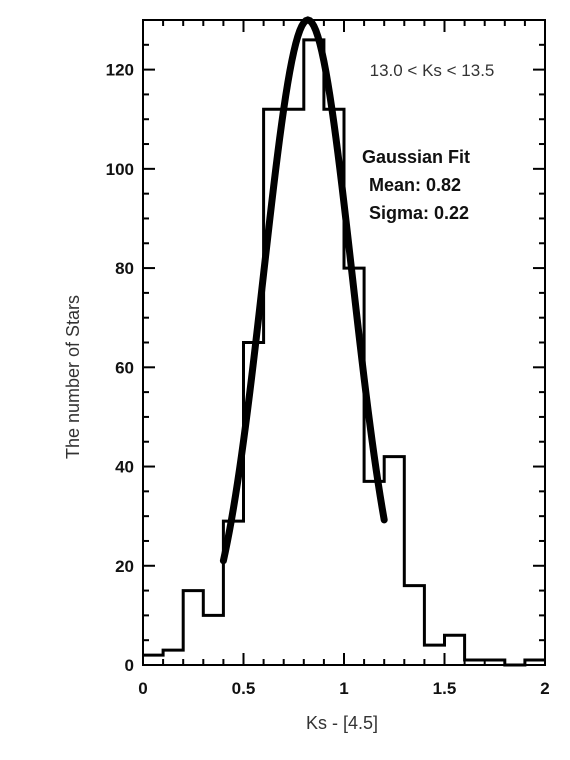 The image size is (570, 760). What do you see at coordinates (124, 367) in the screenshot?
I see `y-tick-label: 60` at bounding box center [124, 367].